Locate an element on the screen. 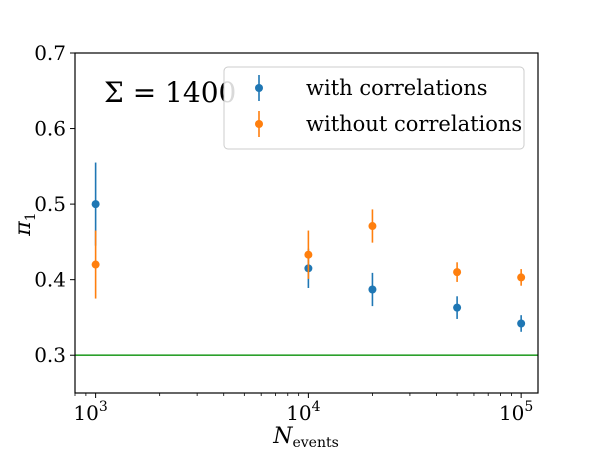  legend-box is located at coordinates (374, 108).